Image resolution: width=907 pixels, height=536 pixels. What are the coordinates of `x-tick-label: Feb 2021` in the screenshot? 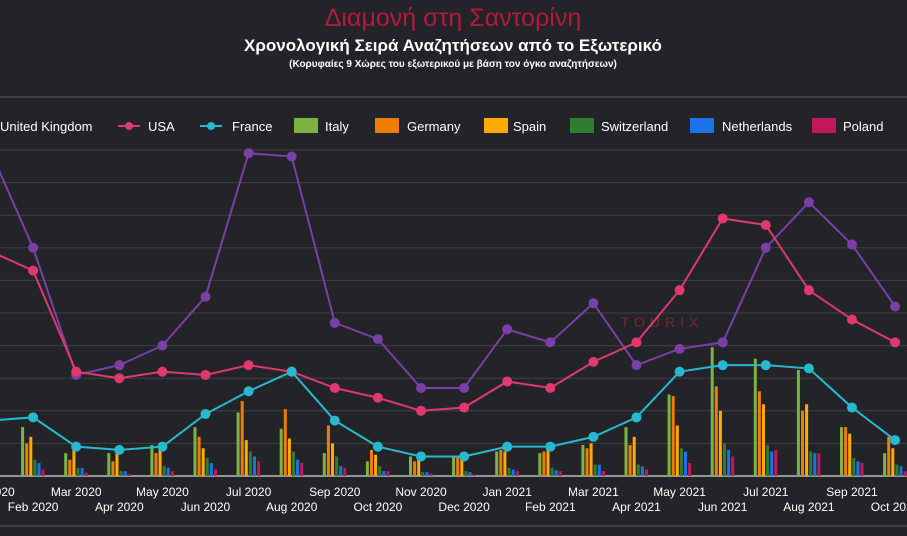 It's located at (550, 507).